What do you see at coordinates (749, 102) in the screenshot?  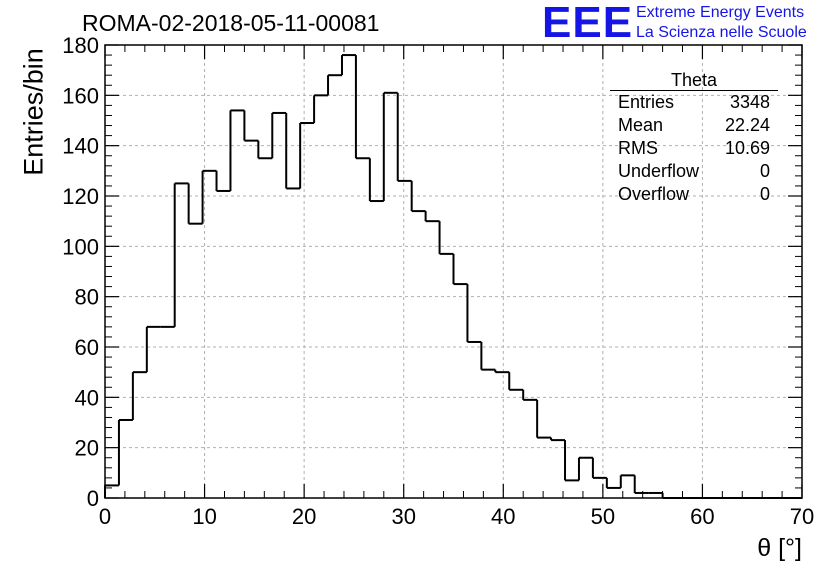 I see `stats-value: 3348` at bounding box center [749, 102].